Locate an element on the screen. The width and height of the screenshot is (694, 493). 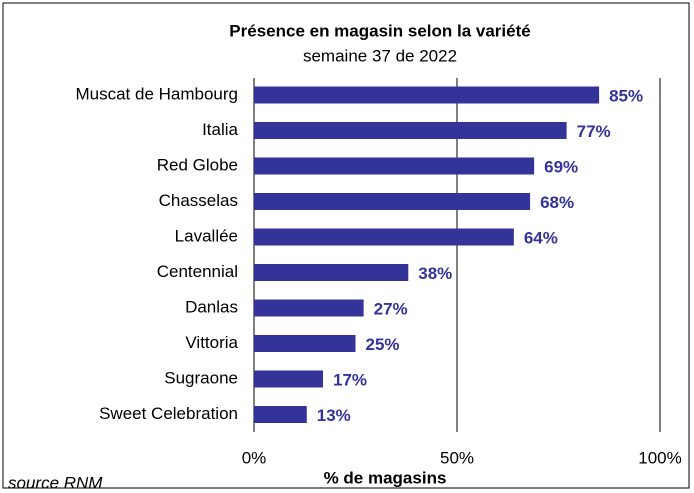
y-tick-label: Vittoria is located at coordinates (211, 342).